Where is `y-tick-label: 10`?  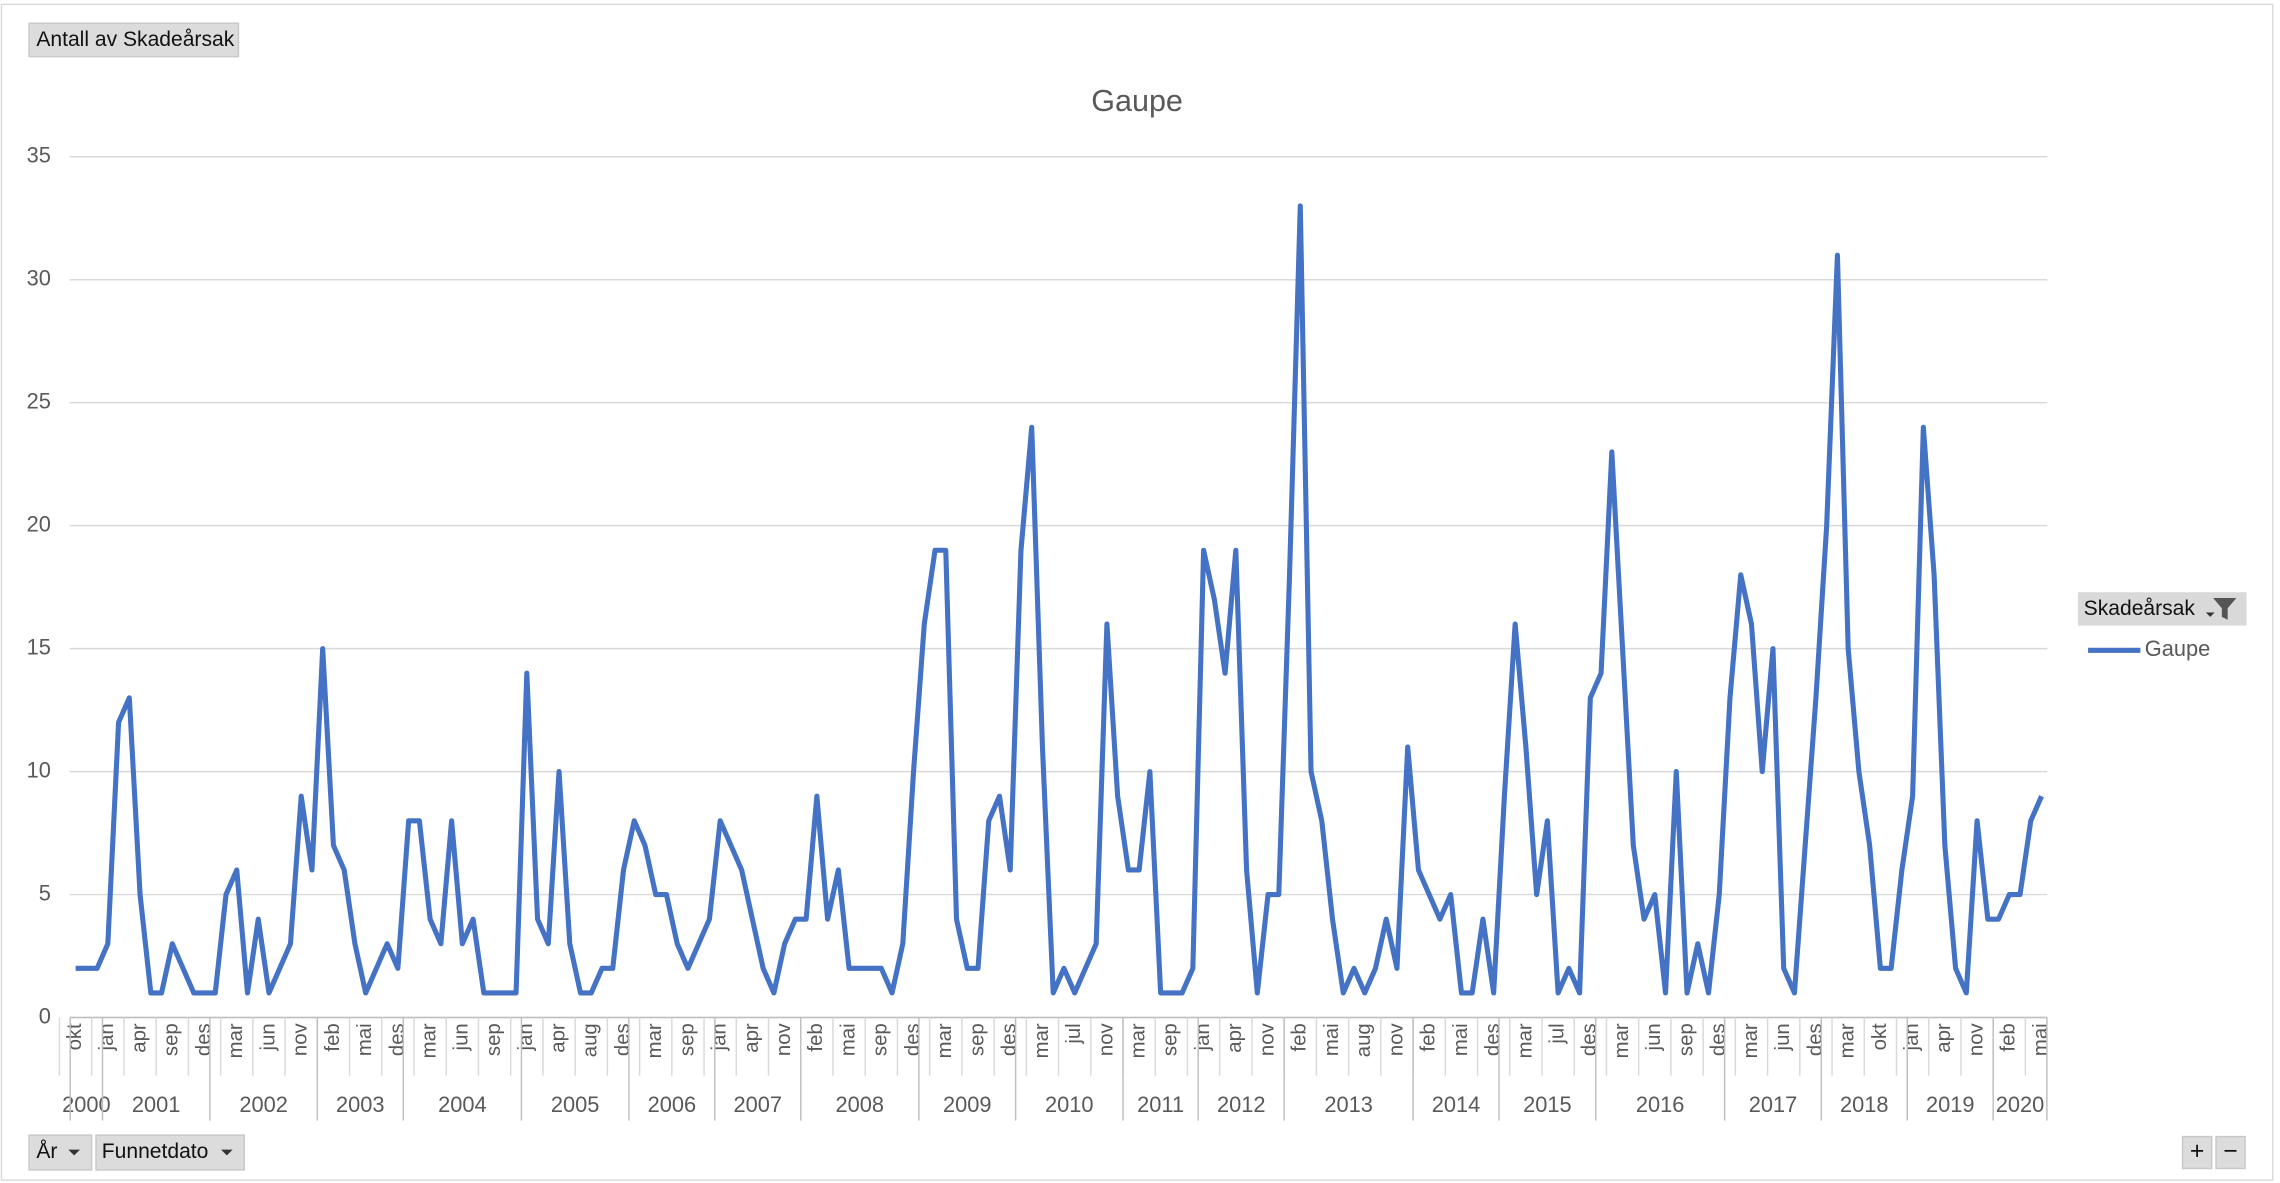 y-tick-label: 10 is located at coordinates (39, 769).